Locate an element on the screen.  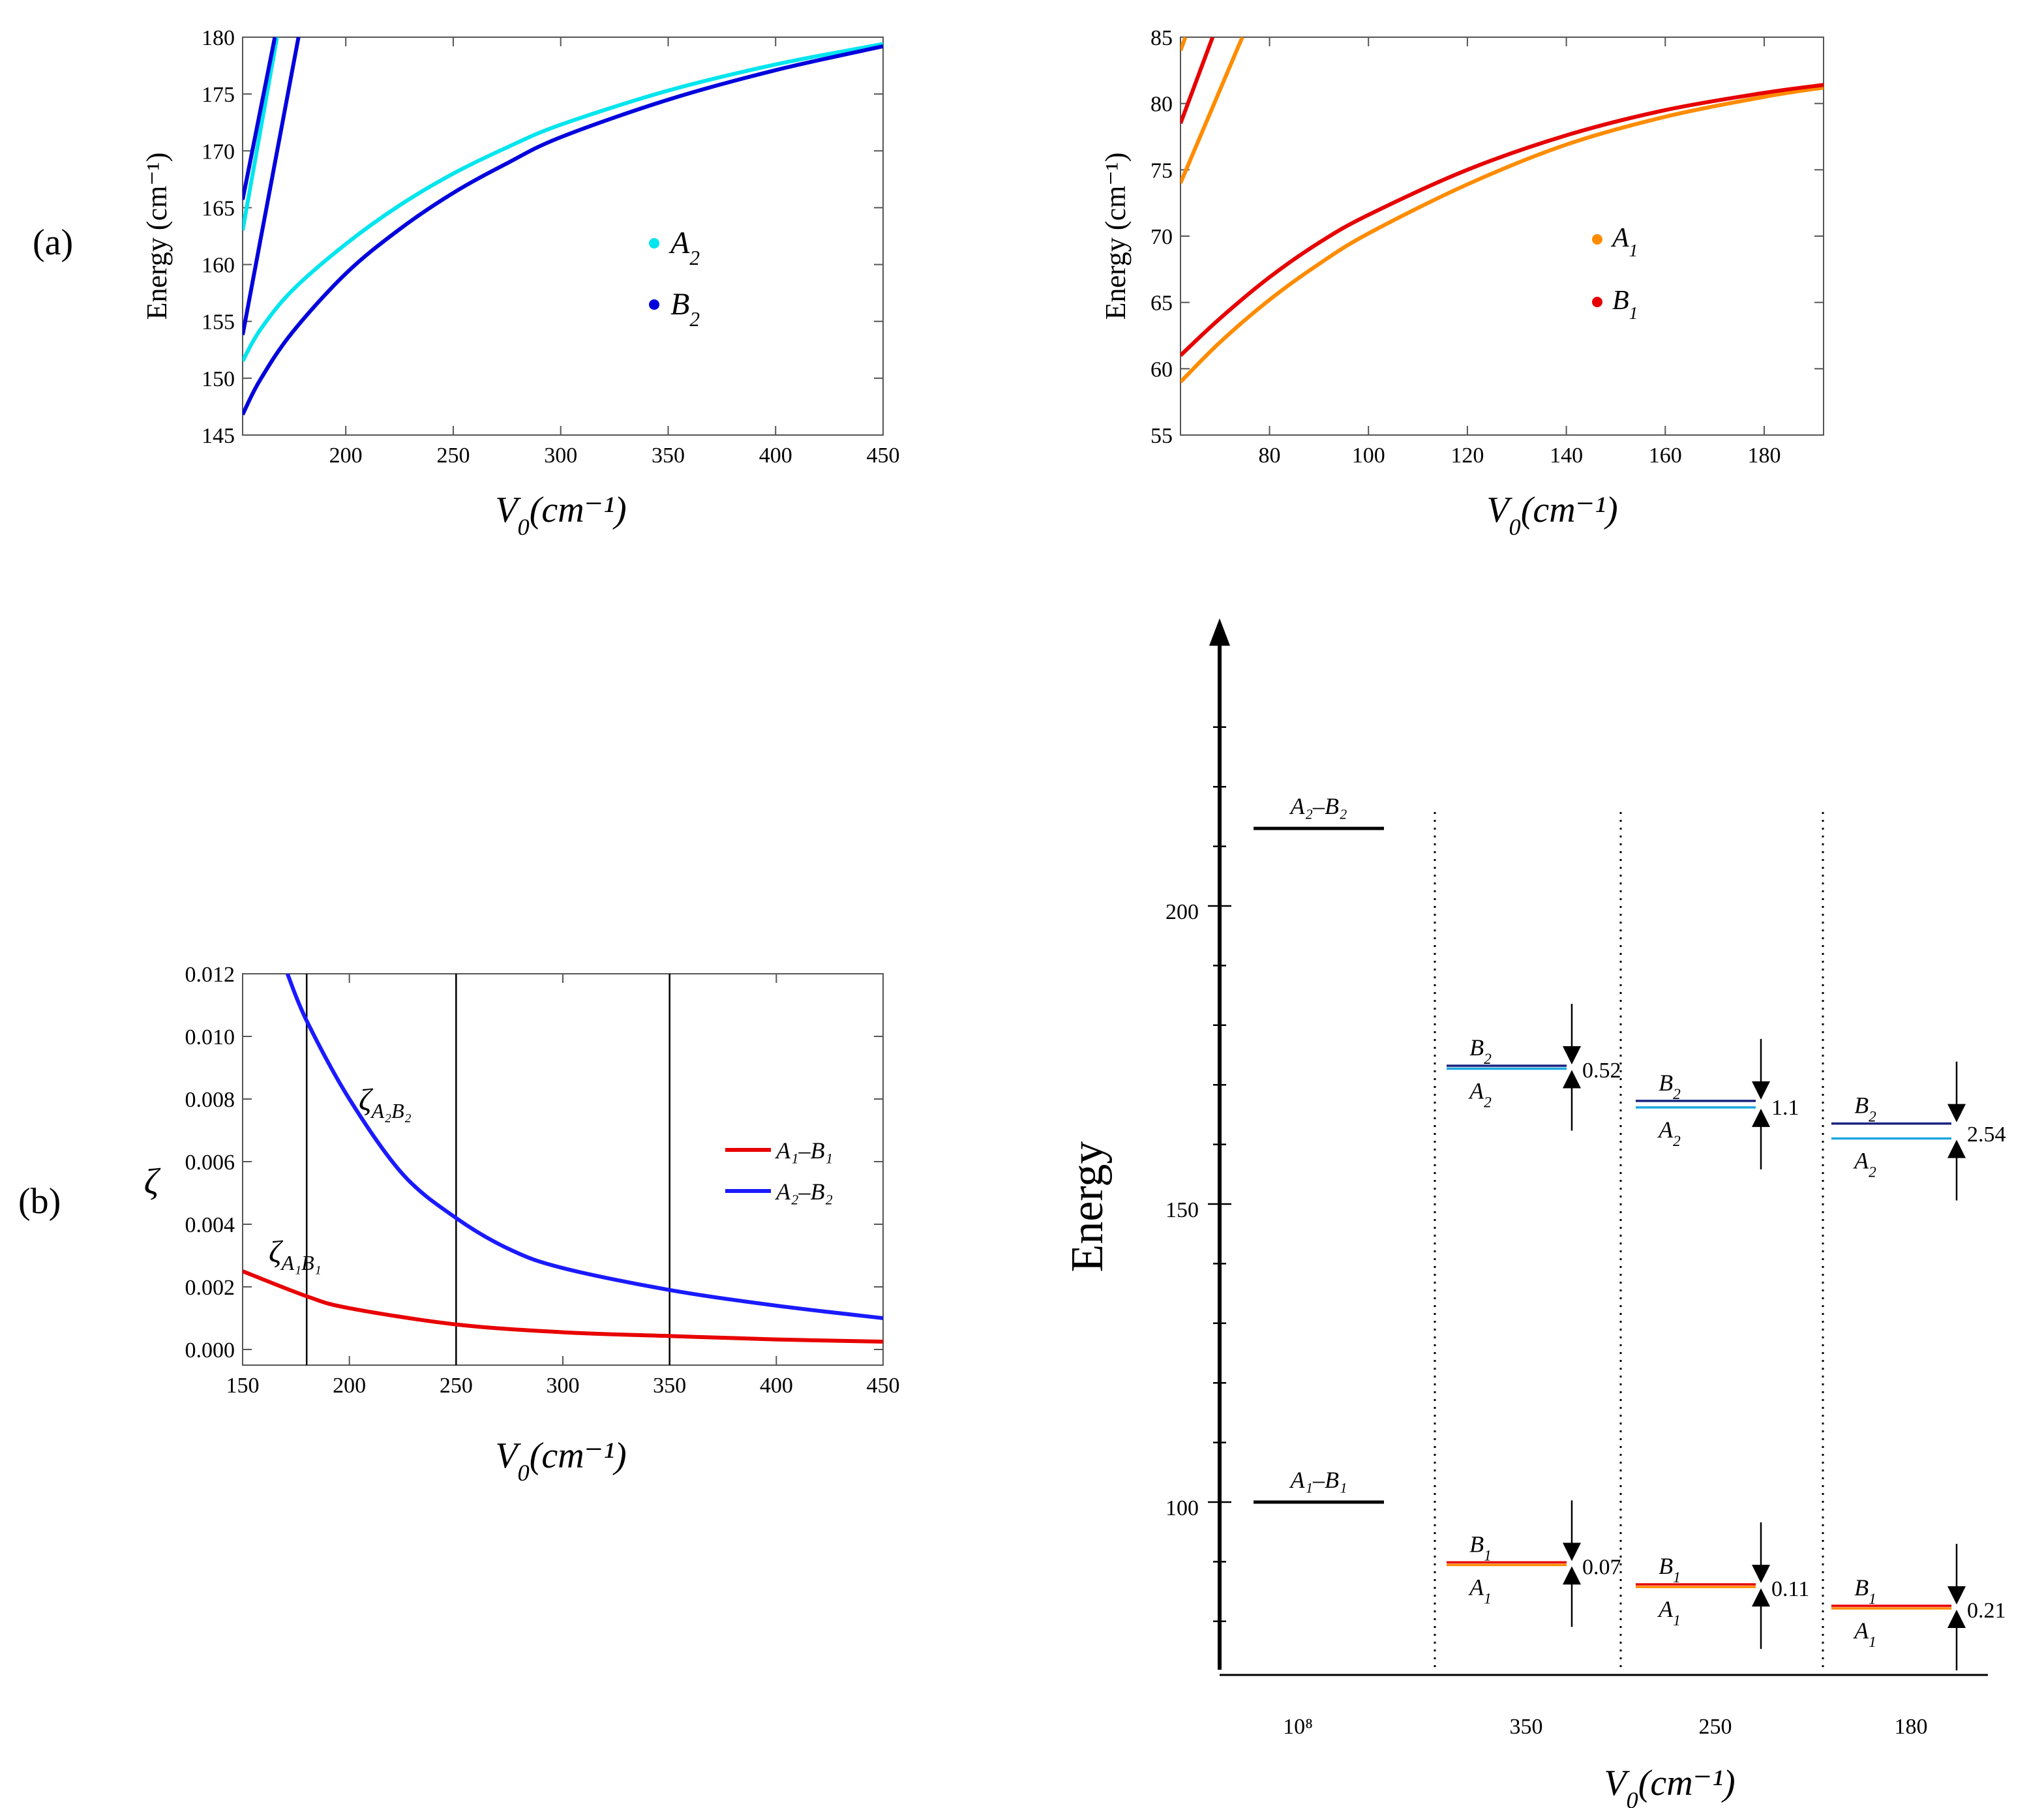
x-tick-label: 450 is located at coordinates (883, 1386).